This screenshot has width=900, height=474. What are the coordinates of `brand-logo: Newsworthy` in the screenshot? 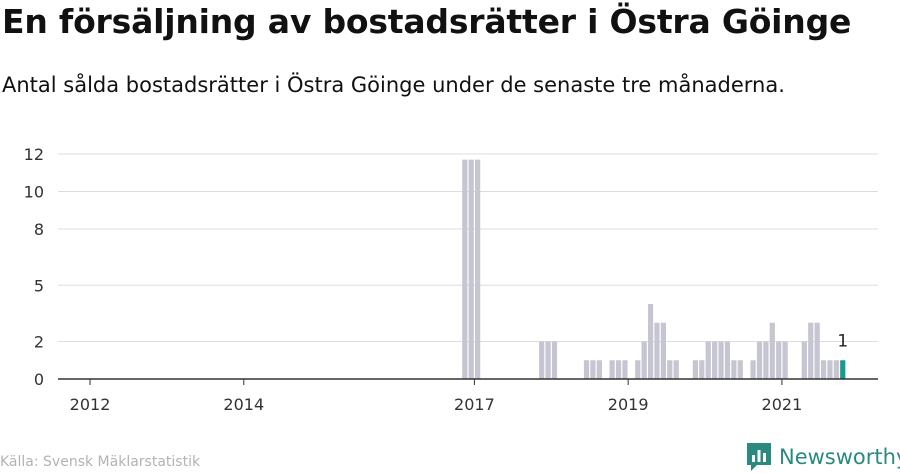 It's located at (822, 457).